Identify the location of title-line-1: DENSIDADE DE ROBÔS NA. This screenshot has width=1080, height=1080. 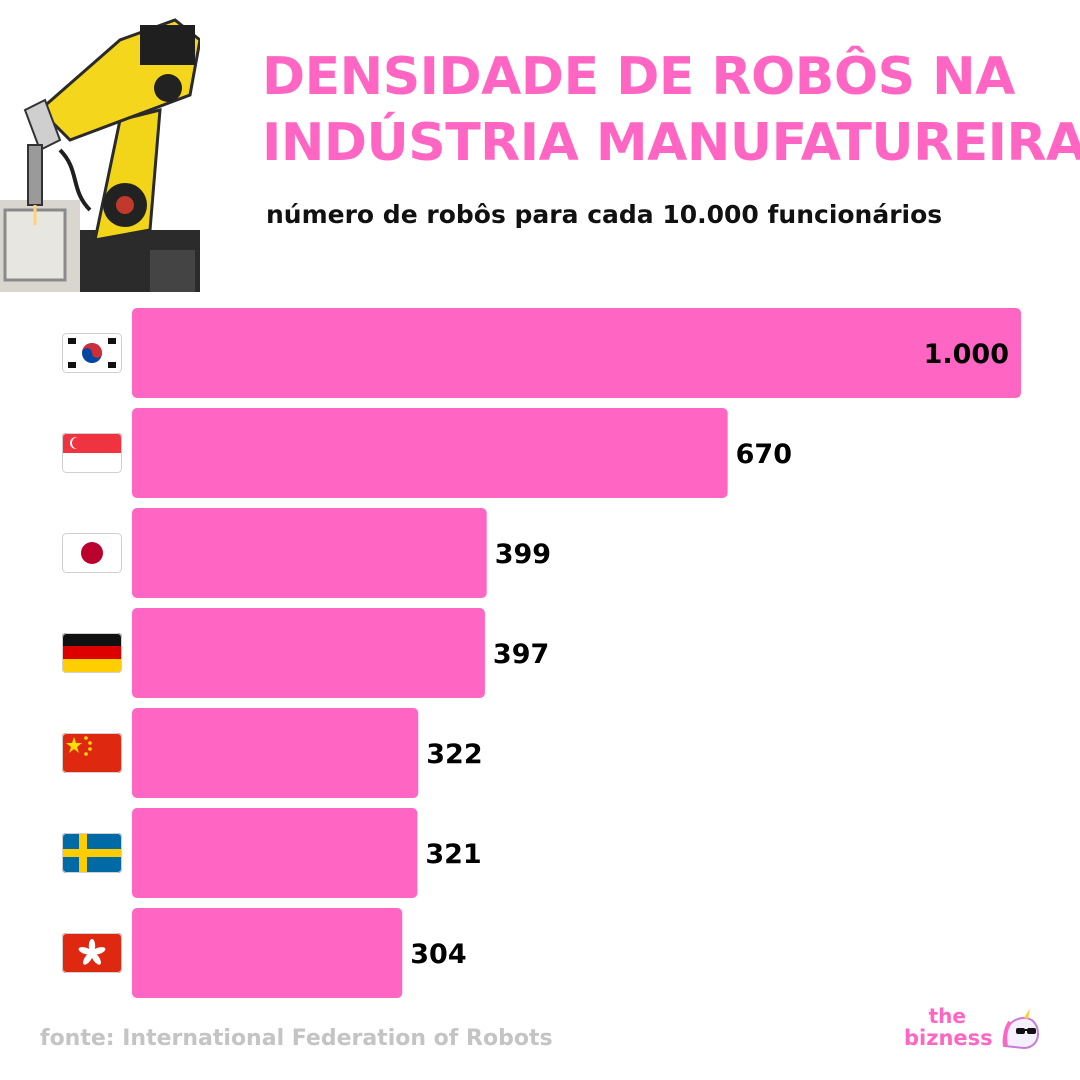
(638, 77).